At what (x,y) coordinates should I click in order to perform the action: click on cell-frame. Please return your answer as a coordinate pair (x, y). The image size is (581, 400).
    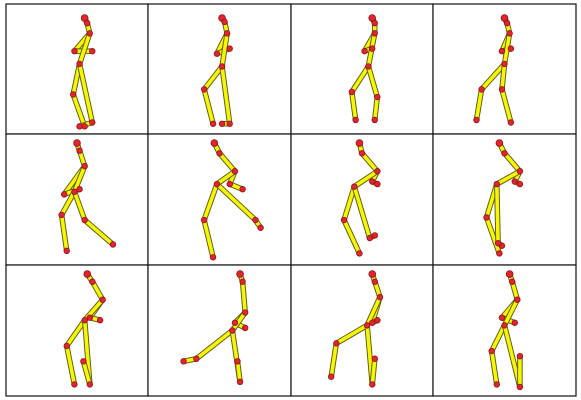
    Looking at the image, I should click on (219, 330).